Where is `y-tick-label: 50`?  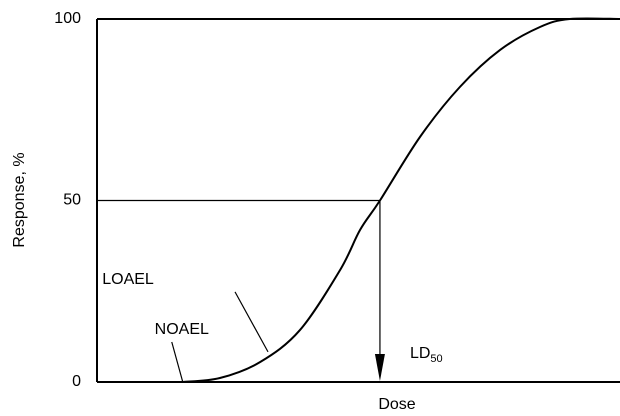 y-tick-label: 50 is located at coordinates (72, 200).